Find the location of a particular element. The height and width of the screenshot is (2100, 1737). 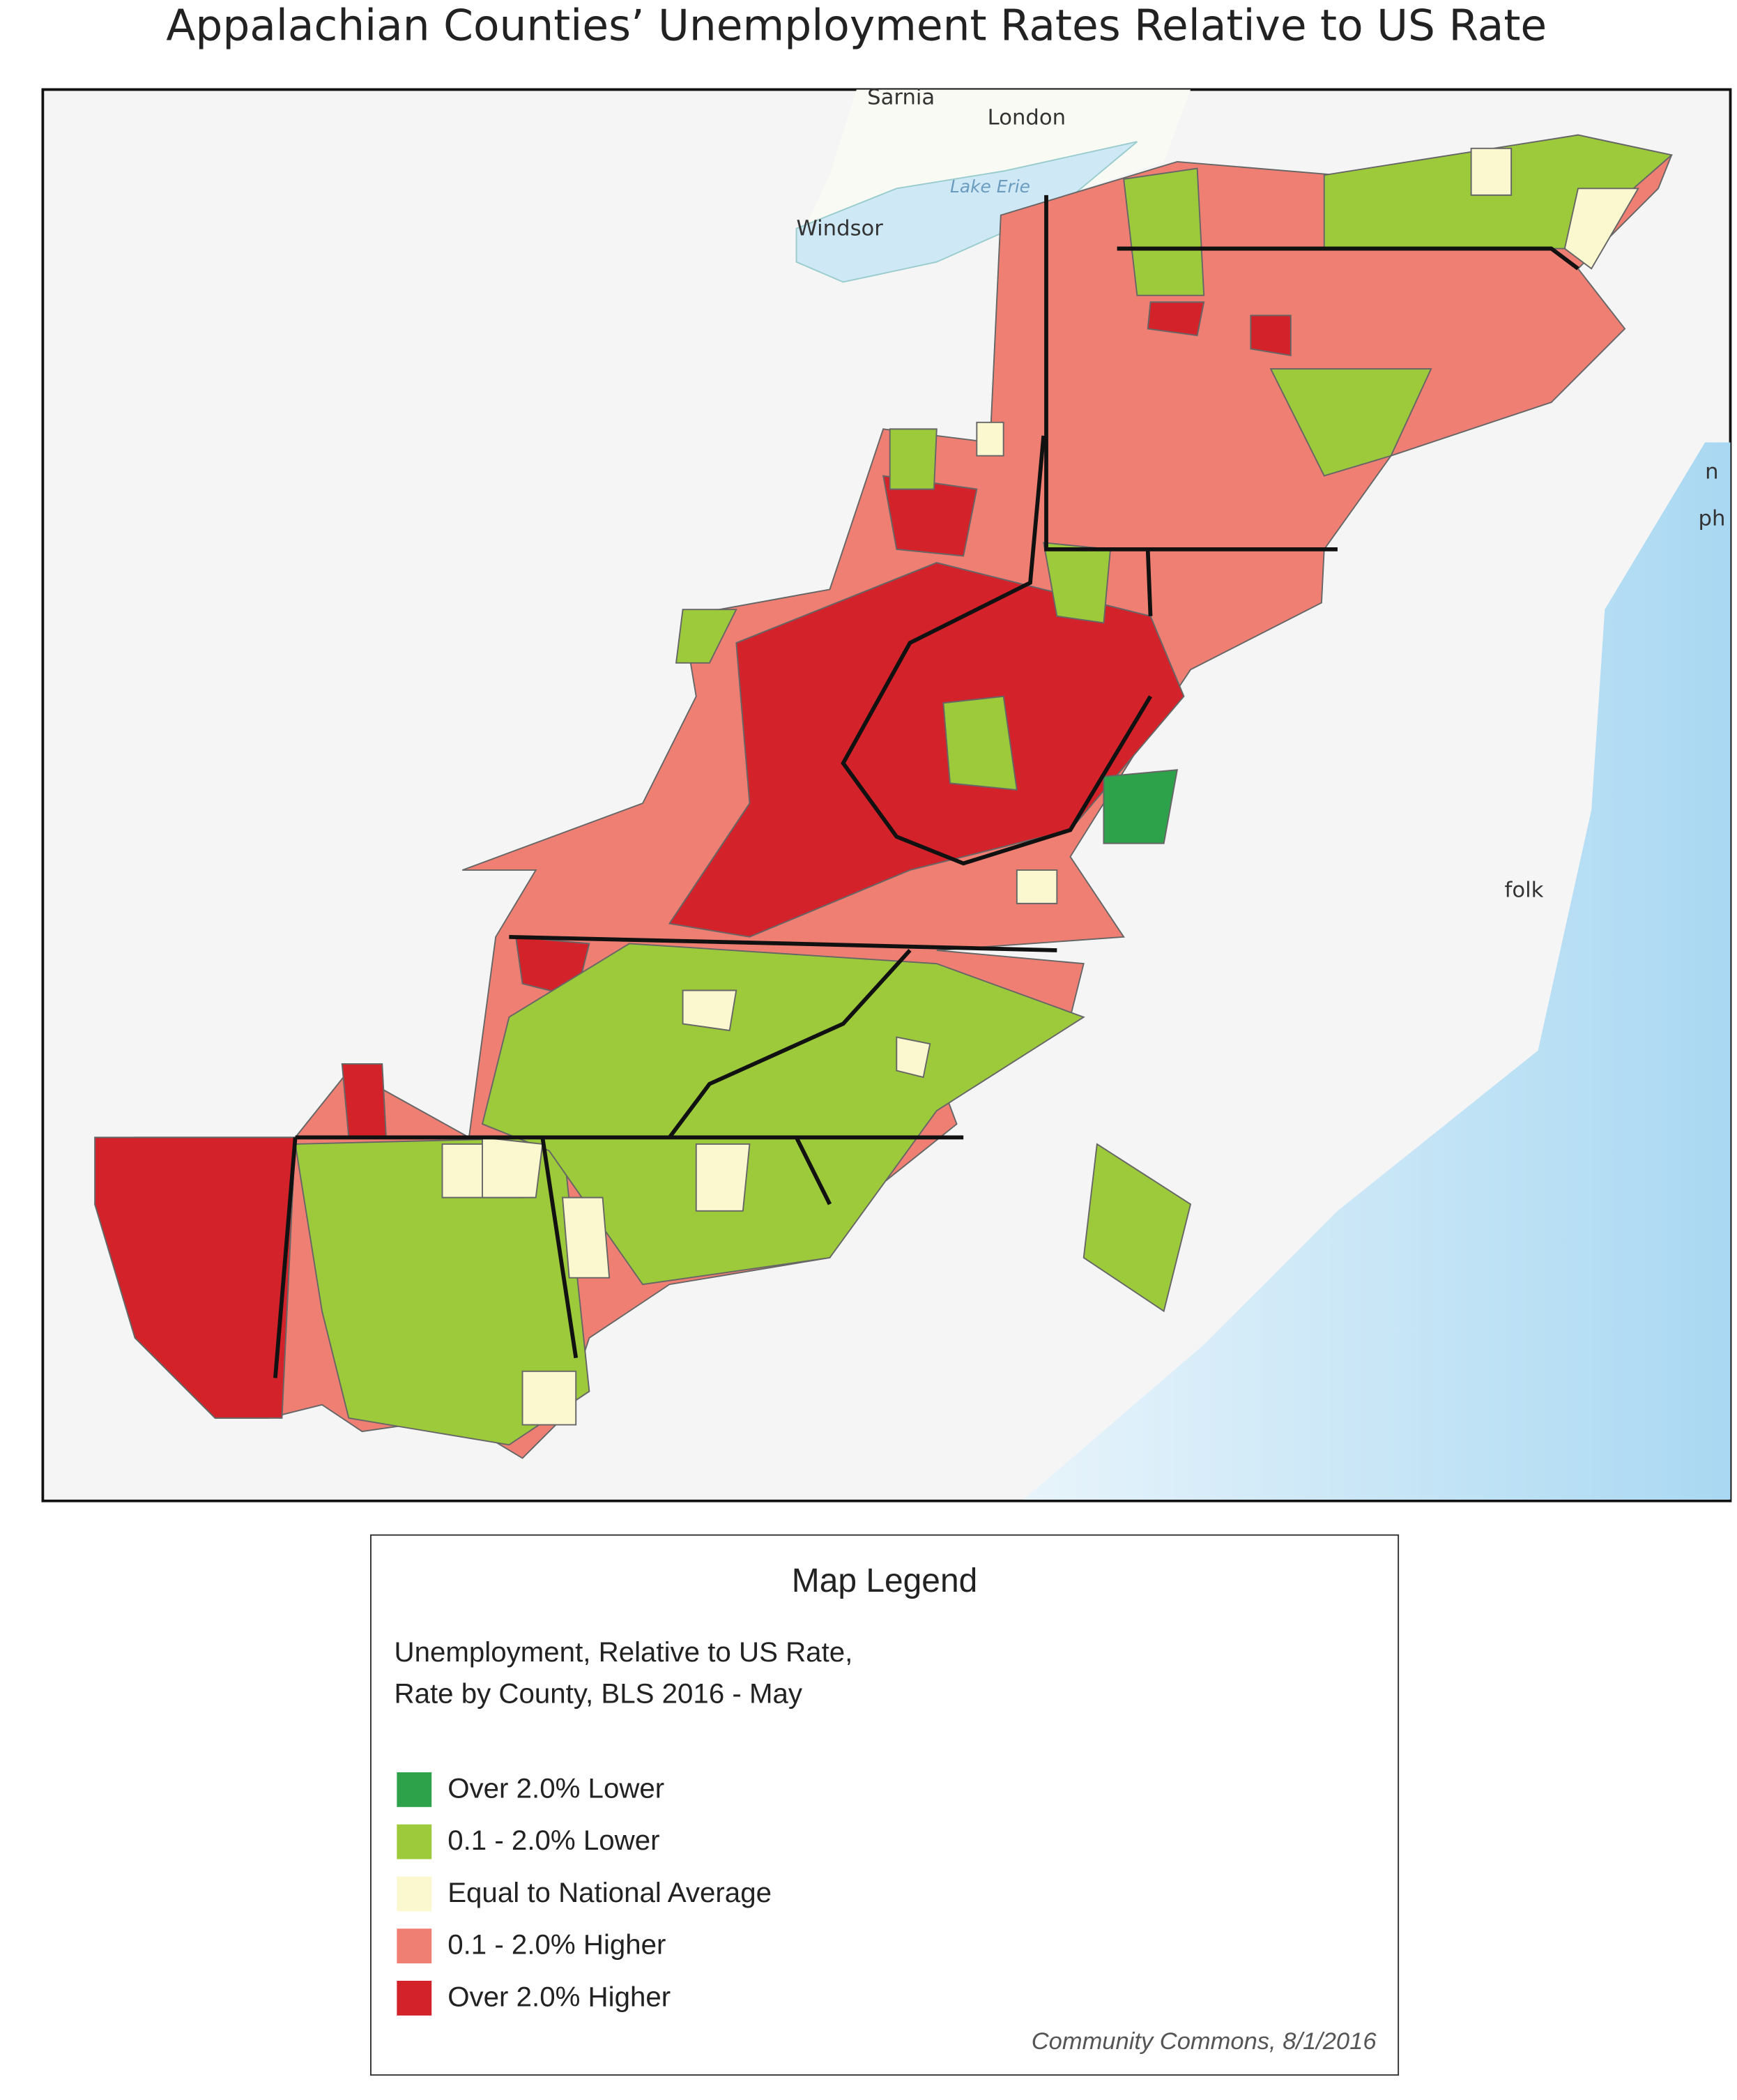

legend-item: 0.1 - 2.0% Higher is located at coordinates (584, 1946).